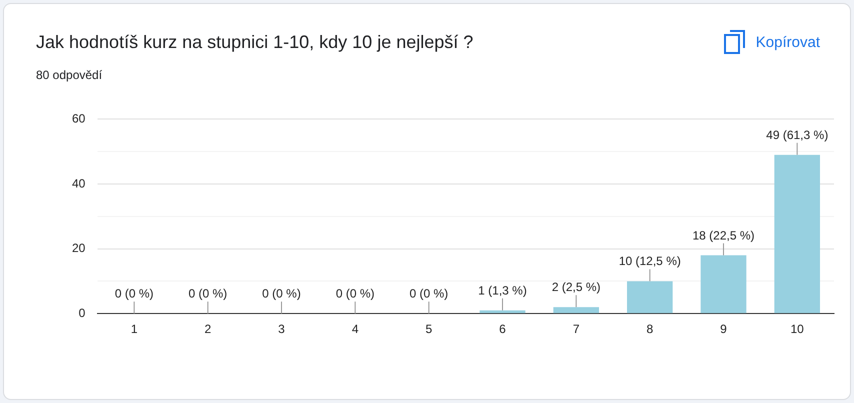 This screenshot has height=403, width=854. I want to click on x-tick-label: 5, so click(428, 329).